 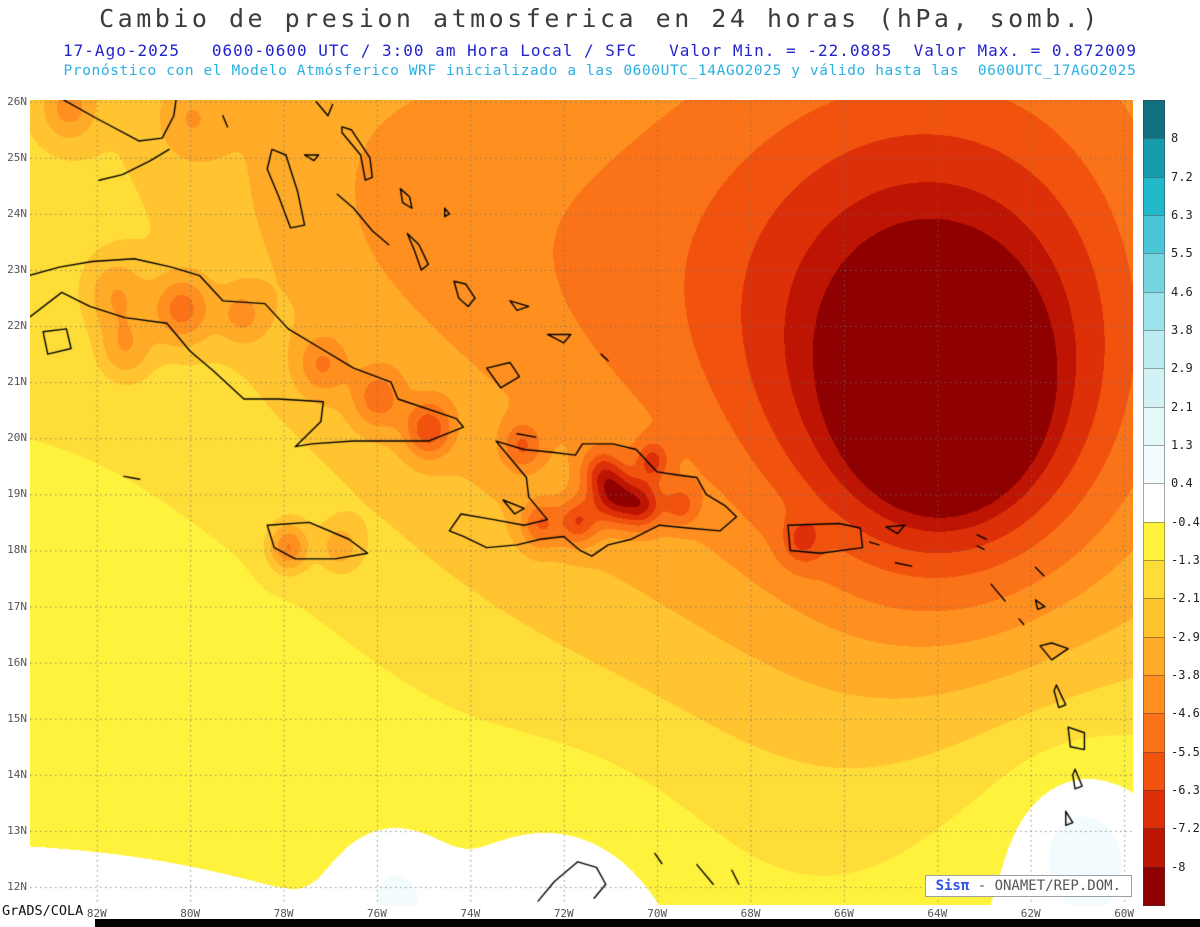 I want to click on legend-value-label: 0.4, so click(x=1182, y=483).